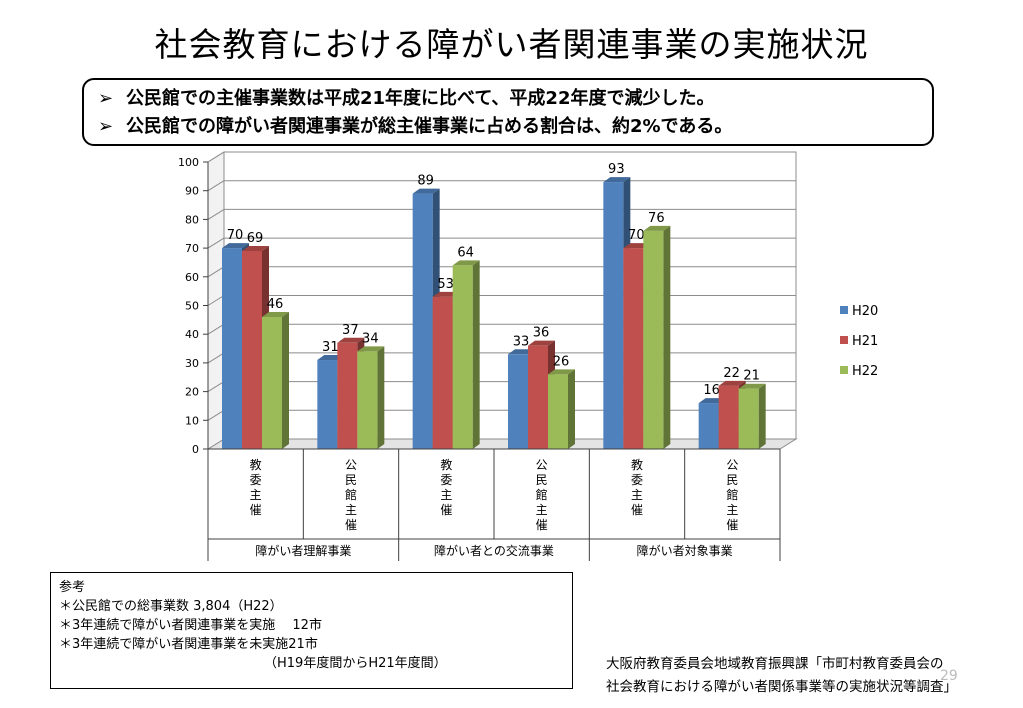  What do you see at coordinates (561, 361) in the screenshot?
I see `data-label-H22: 26` at bounding box center [561, 361].